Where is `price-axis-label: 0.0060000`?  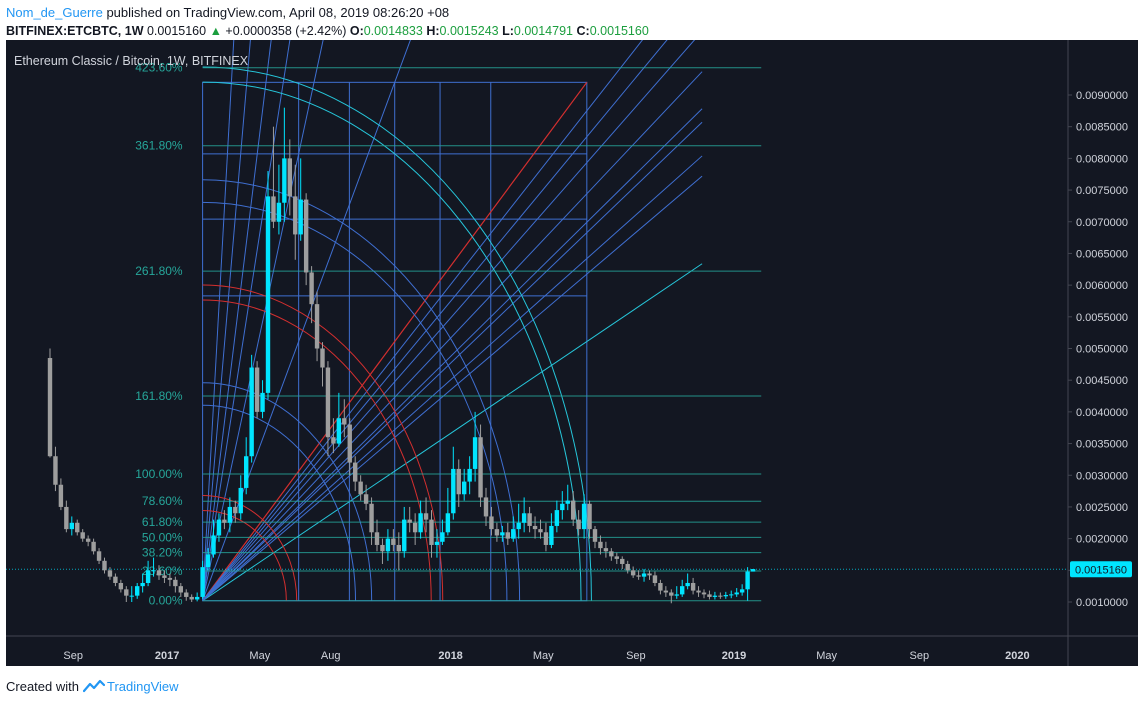
price-axis-label: 0.0060000 is located at coordinates (1102, 286).